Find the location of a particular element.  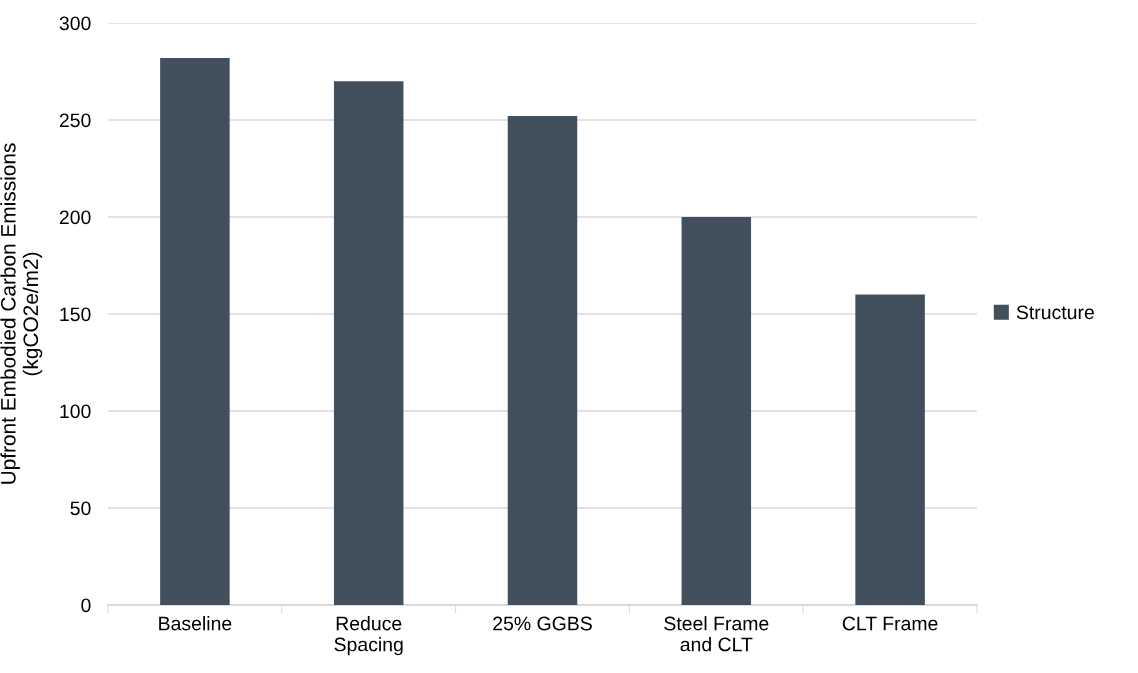

y-tick-label: 200 is located at coordinates (75, 217).